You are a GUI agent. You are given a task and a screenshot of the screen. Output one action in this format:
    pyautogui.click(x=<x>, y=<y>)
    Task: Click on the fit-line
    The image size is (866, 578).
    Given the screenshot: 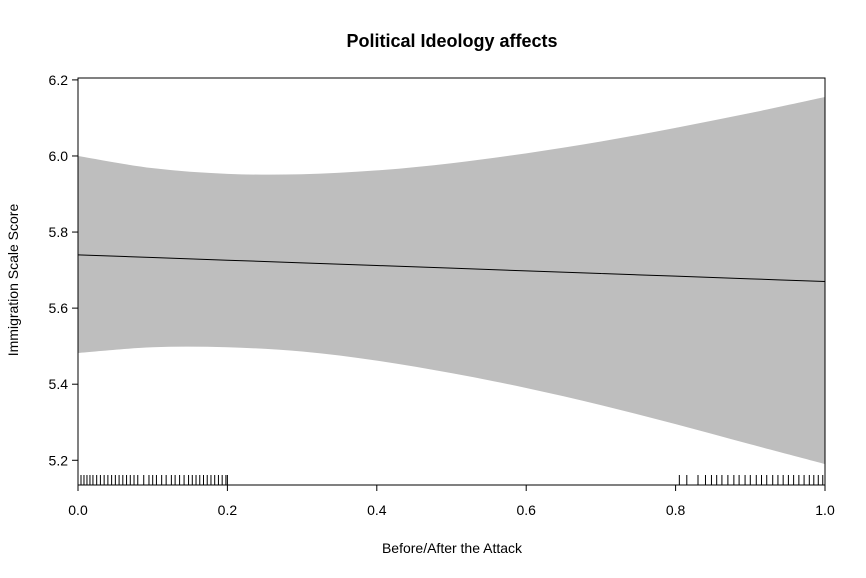 What is the action you would take?
    pyautogui.click(x=451, y=268)
    